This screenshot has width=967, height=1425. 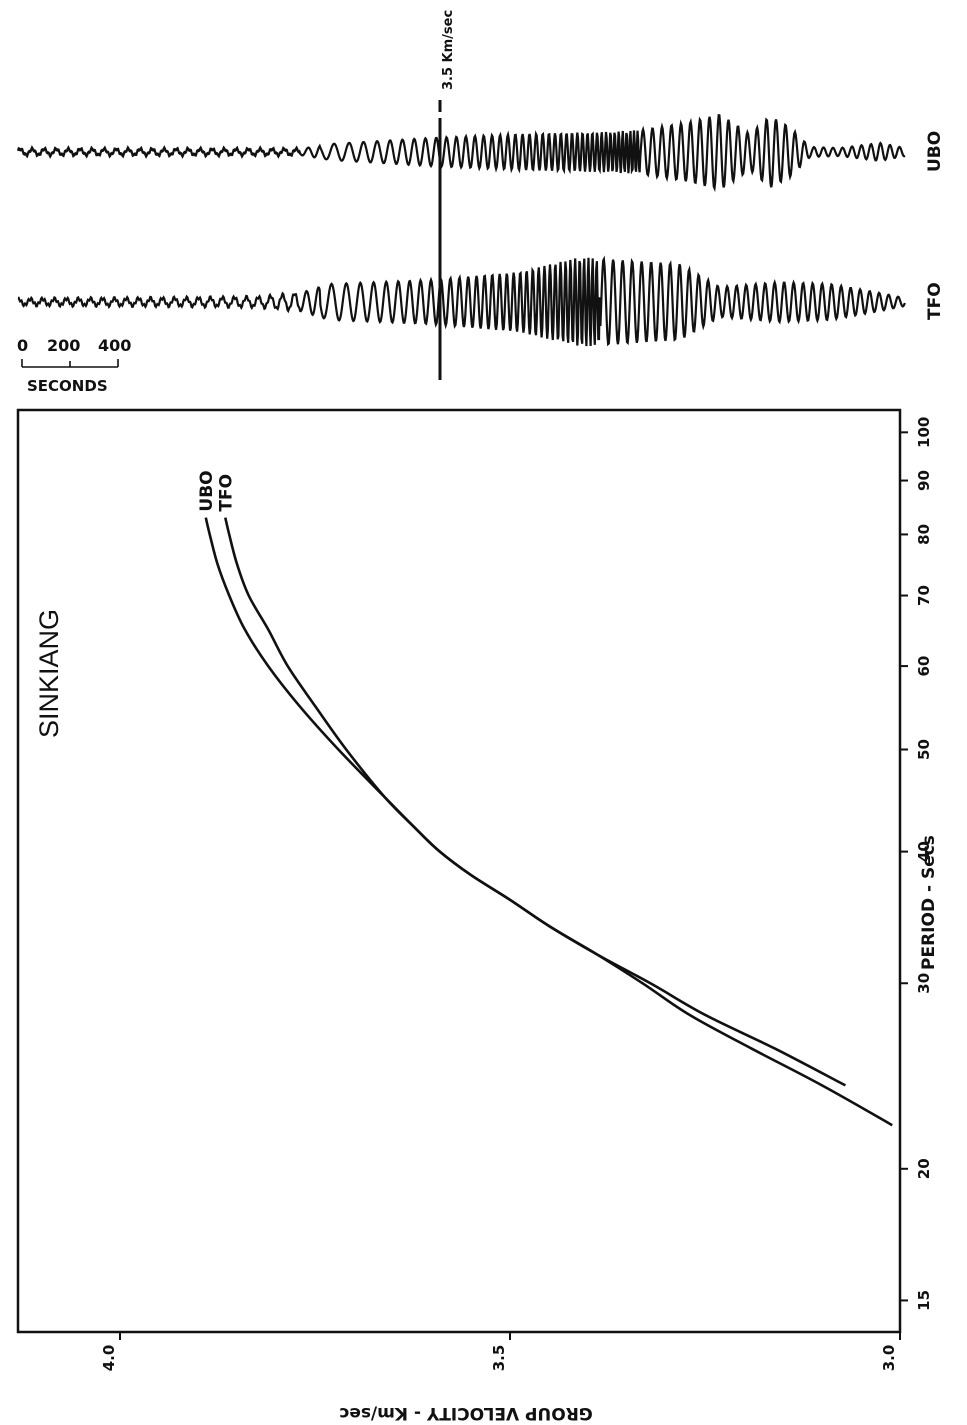 I want to click on x-tick-label-20: 20, so click(x=924, y=1168).